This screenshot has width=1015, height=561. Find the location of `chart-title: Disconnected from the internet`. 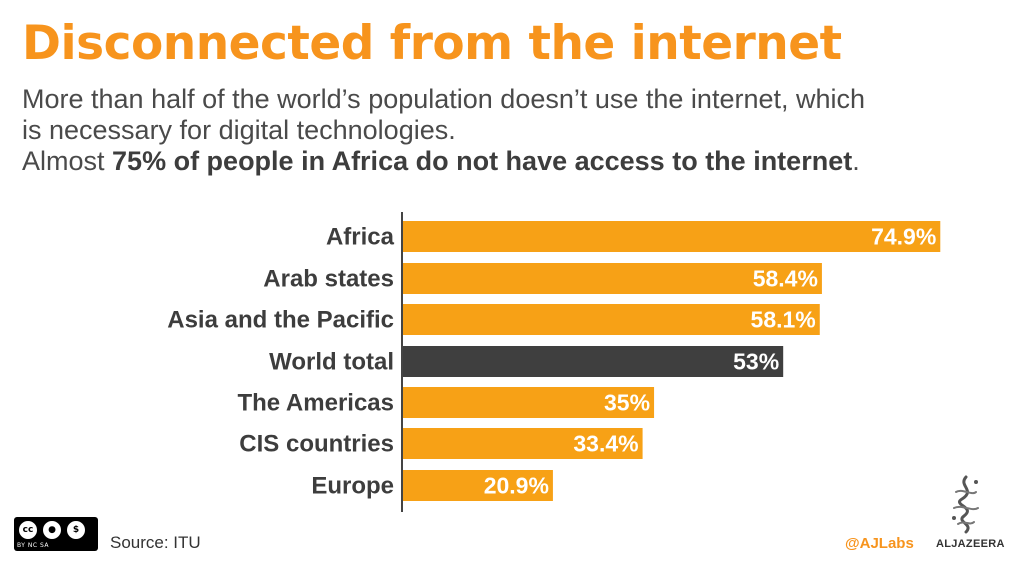

chart-title: Disconnected from the internet is located at coordinates (432, 43).